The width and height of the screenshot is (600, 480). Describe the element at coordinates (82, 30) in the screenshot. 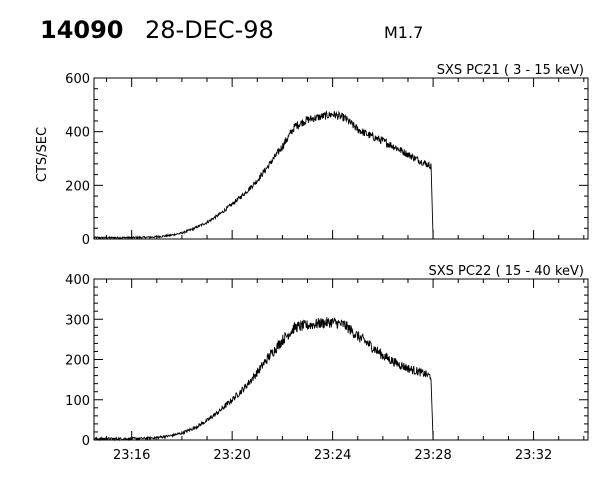

I see `event-id: 14090` at that location.